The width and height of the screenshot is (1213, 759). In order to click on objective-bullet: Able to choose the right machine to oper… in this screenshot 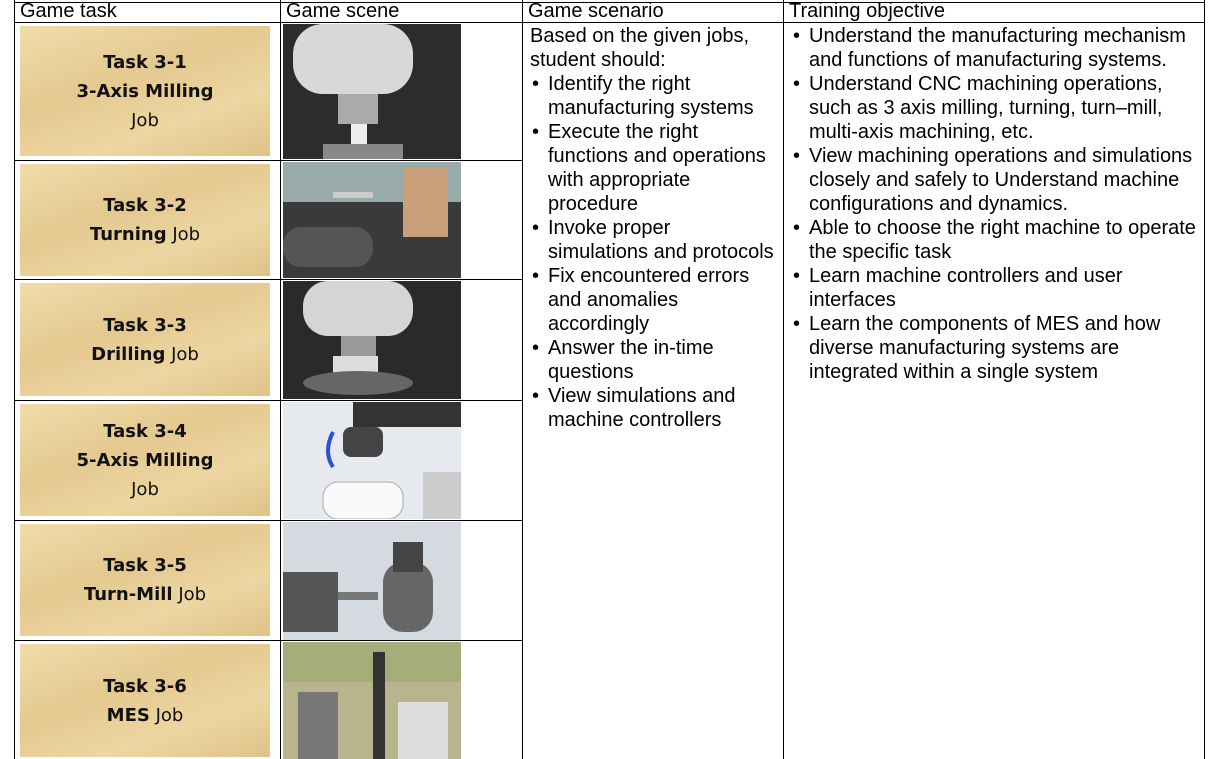, I will do `click(996, 240)`.